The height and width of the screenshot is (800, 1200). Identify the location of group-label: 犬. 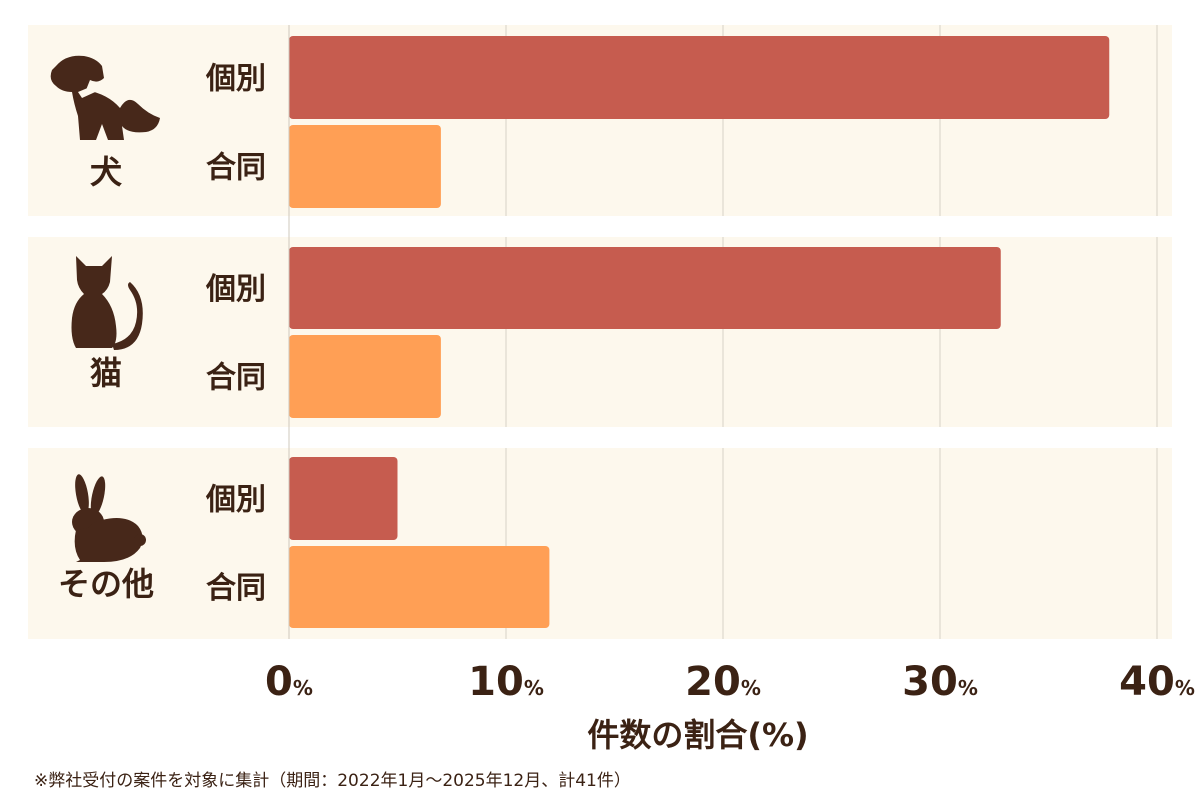
(106, 172).